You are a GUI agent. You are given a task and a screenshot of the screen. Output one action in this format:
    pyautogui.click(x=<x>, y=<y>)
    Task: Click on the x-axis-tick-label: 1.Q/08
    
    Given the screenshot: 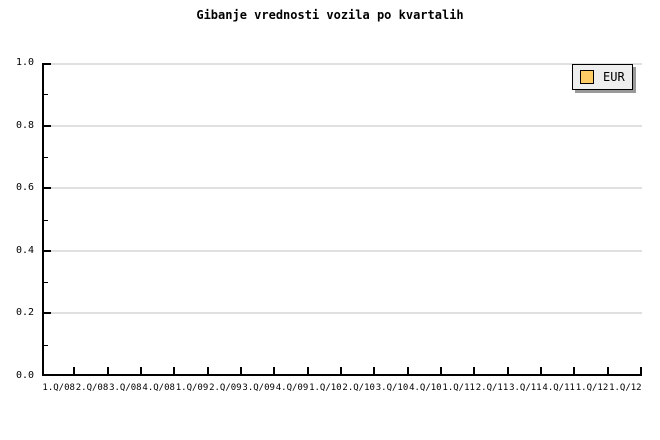 What is the action you would take?
    pyautogui.click(x=58, y=388)
    